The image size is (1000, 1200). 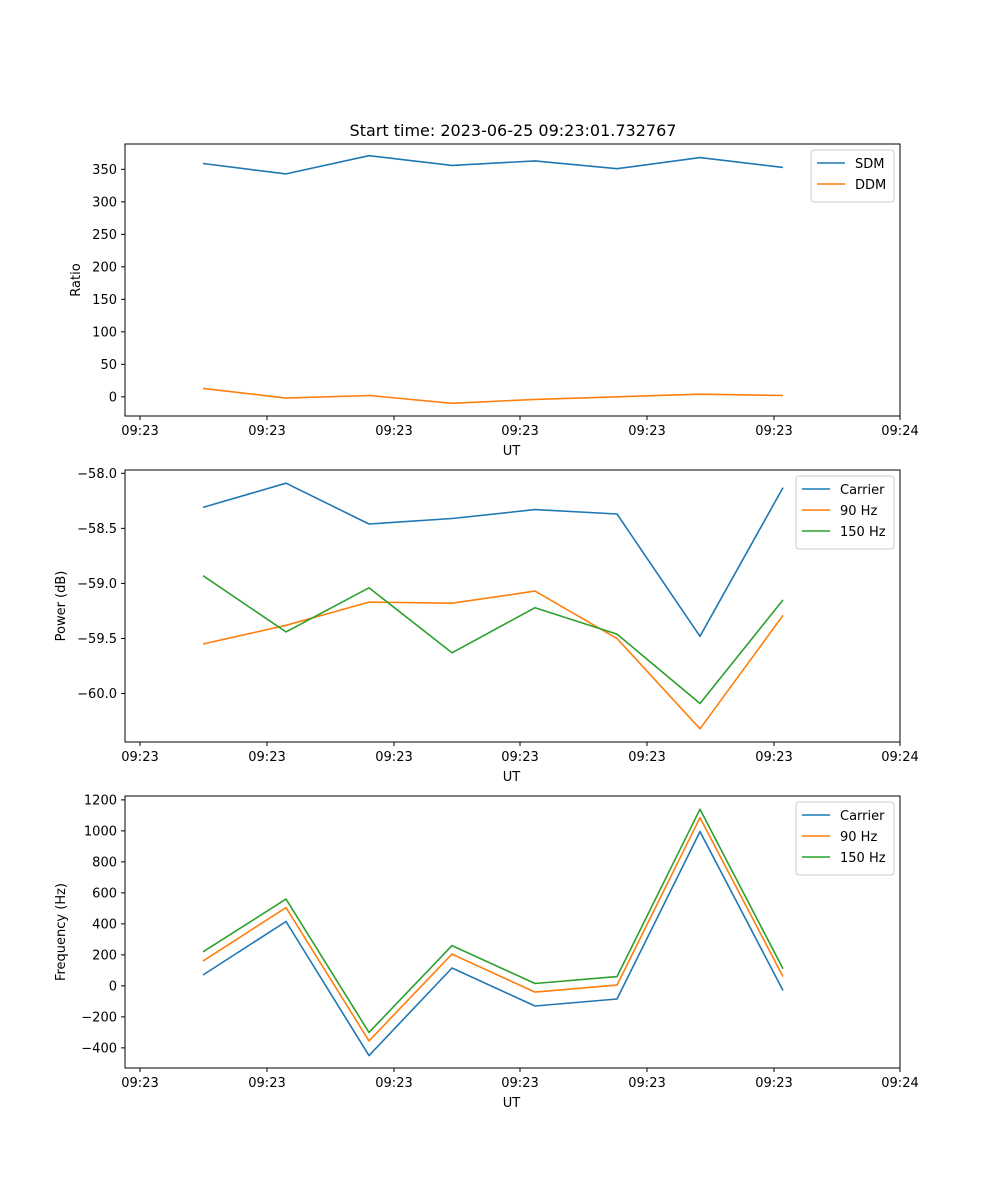 I want to click on y-tick-label: −200, so click(x=99, y=1017).